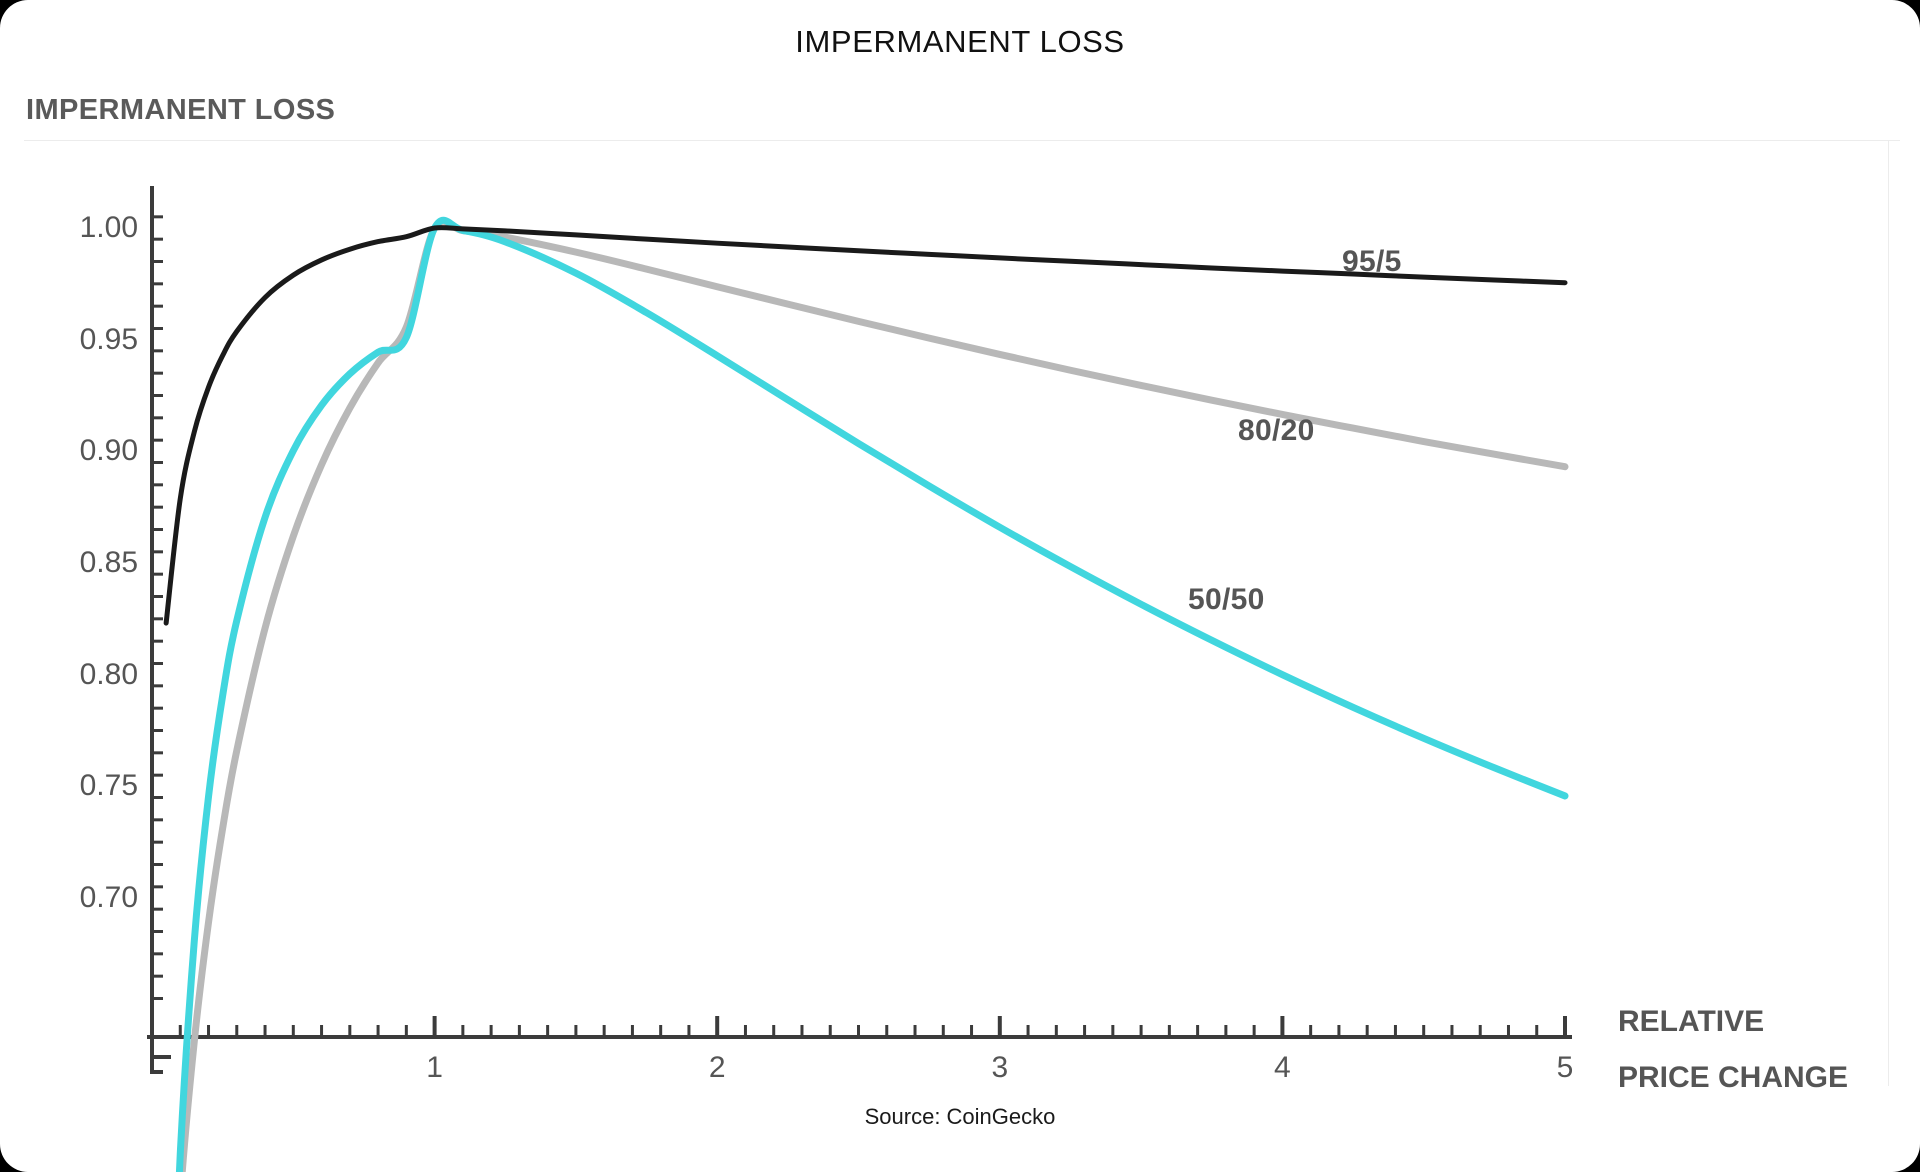  I want to click on y-tick-label: 0.85, so click(108, 562).